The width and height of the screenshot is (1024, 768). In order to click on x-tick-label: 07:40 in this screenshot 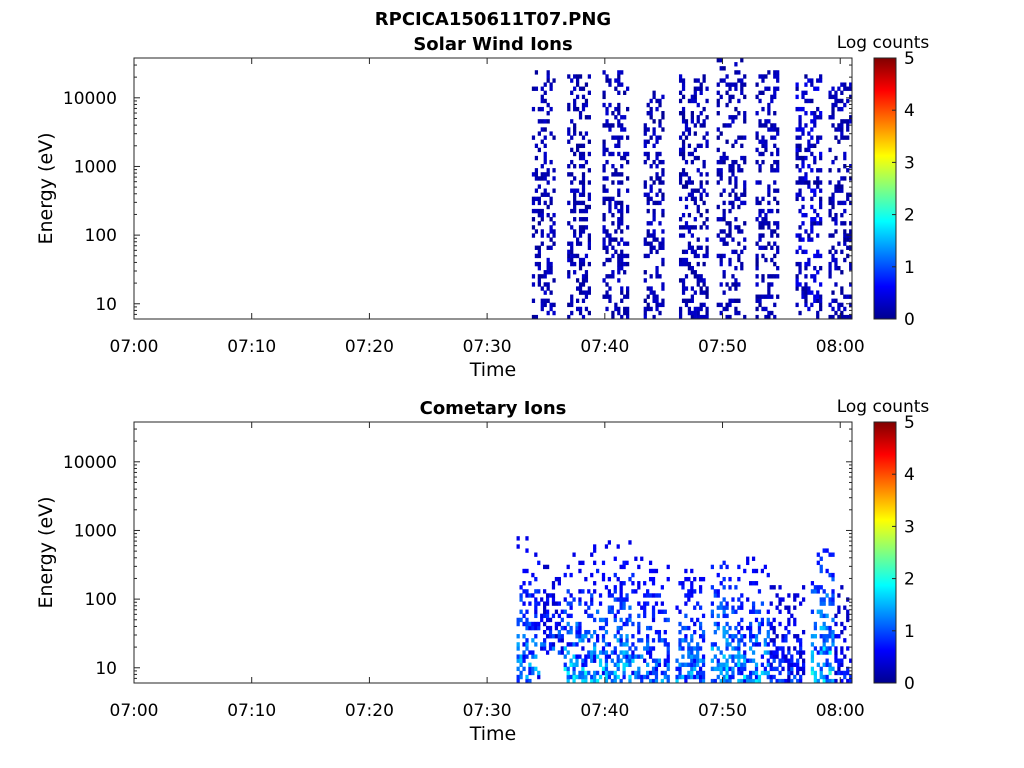, I will do `click(604, 347)`.